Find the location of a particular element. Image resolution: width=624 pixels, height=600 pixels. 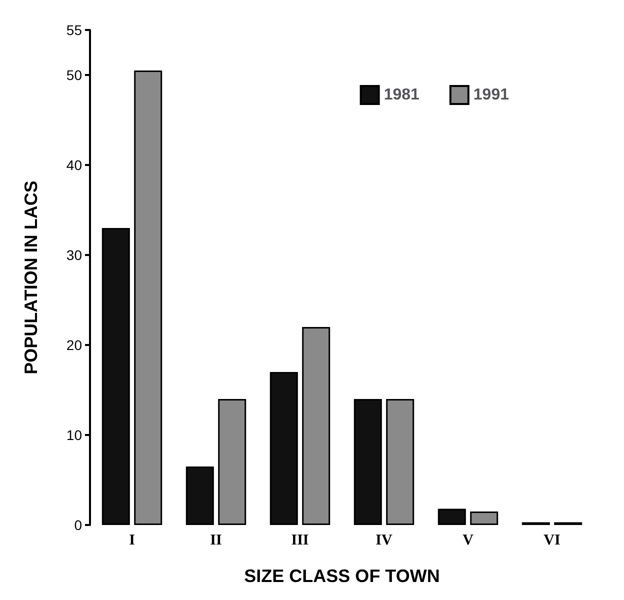

y-tick-label: 40 is located at coordinates (74, 165).